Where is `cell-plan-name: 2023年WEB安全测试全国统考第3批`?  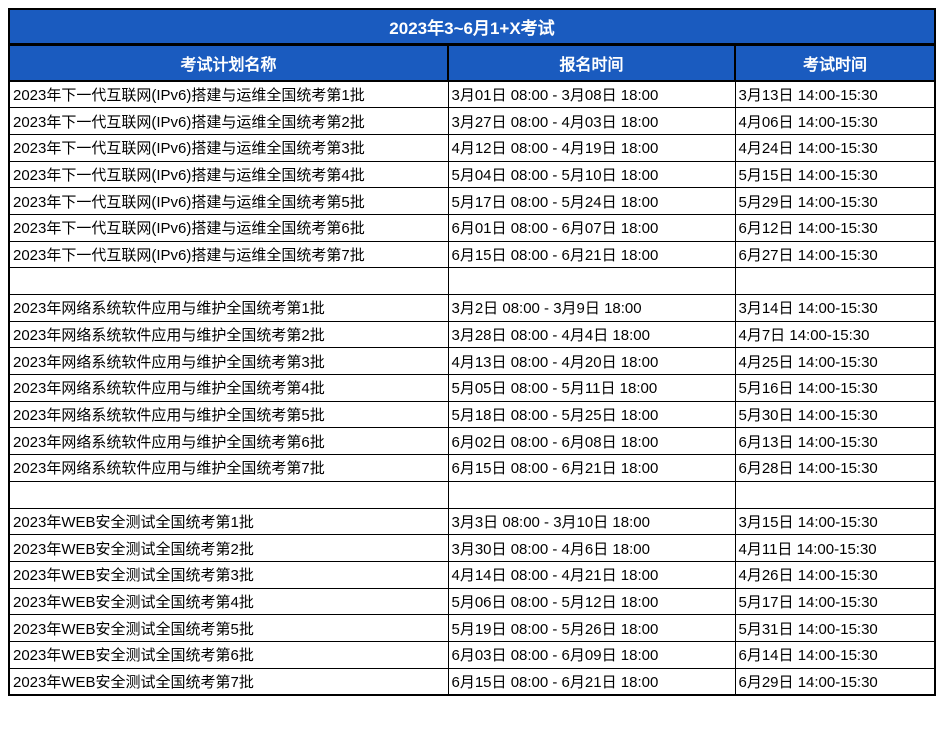 cell-plan-name: 2023年WEB安全测试全国统考第3批 is located at coordinates (228, 574).